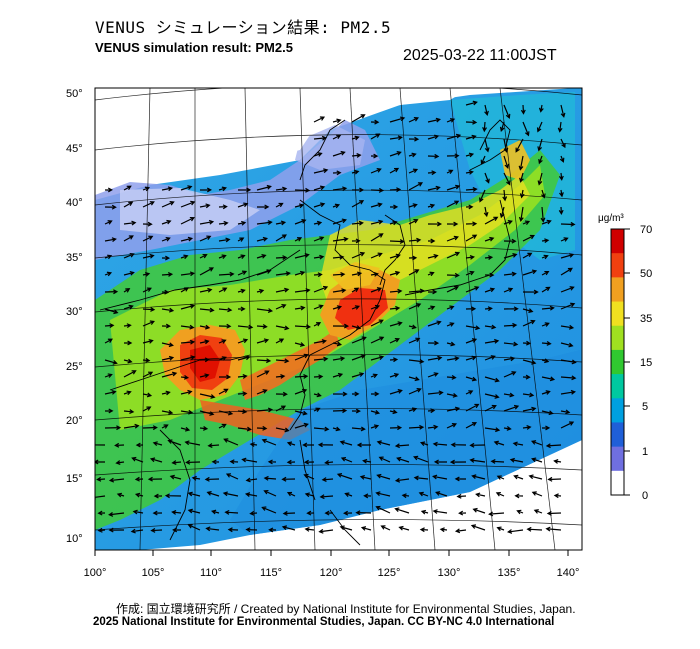  I want to click on lon-label: 110°, so click(211, 573).